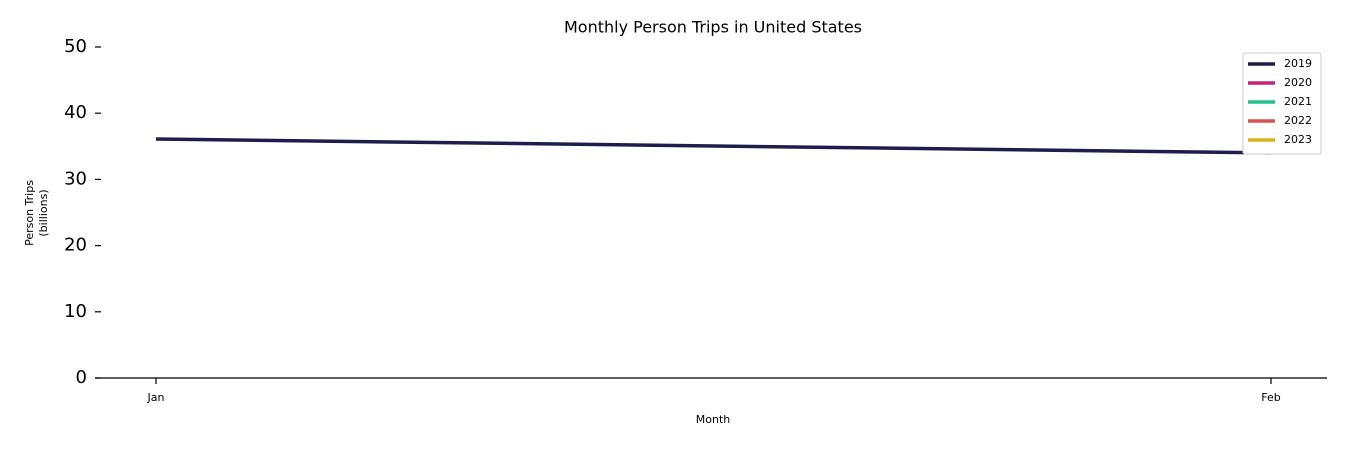 This screenshot has height=450, width=1350. Describe the element at coordinates (1270, 397) in the screenshot. I see `x-tick-label: Feb` at that location.